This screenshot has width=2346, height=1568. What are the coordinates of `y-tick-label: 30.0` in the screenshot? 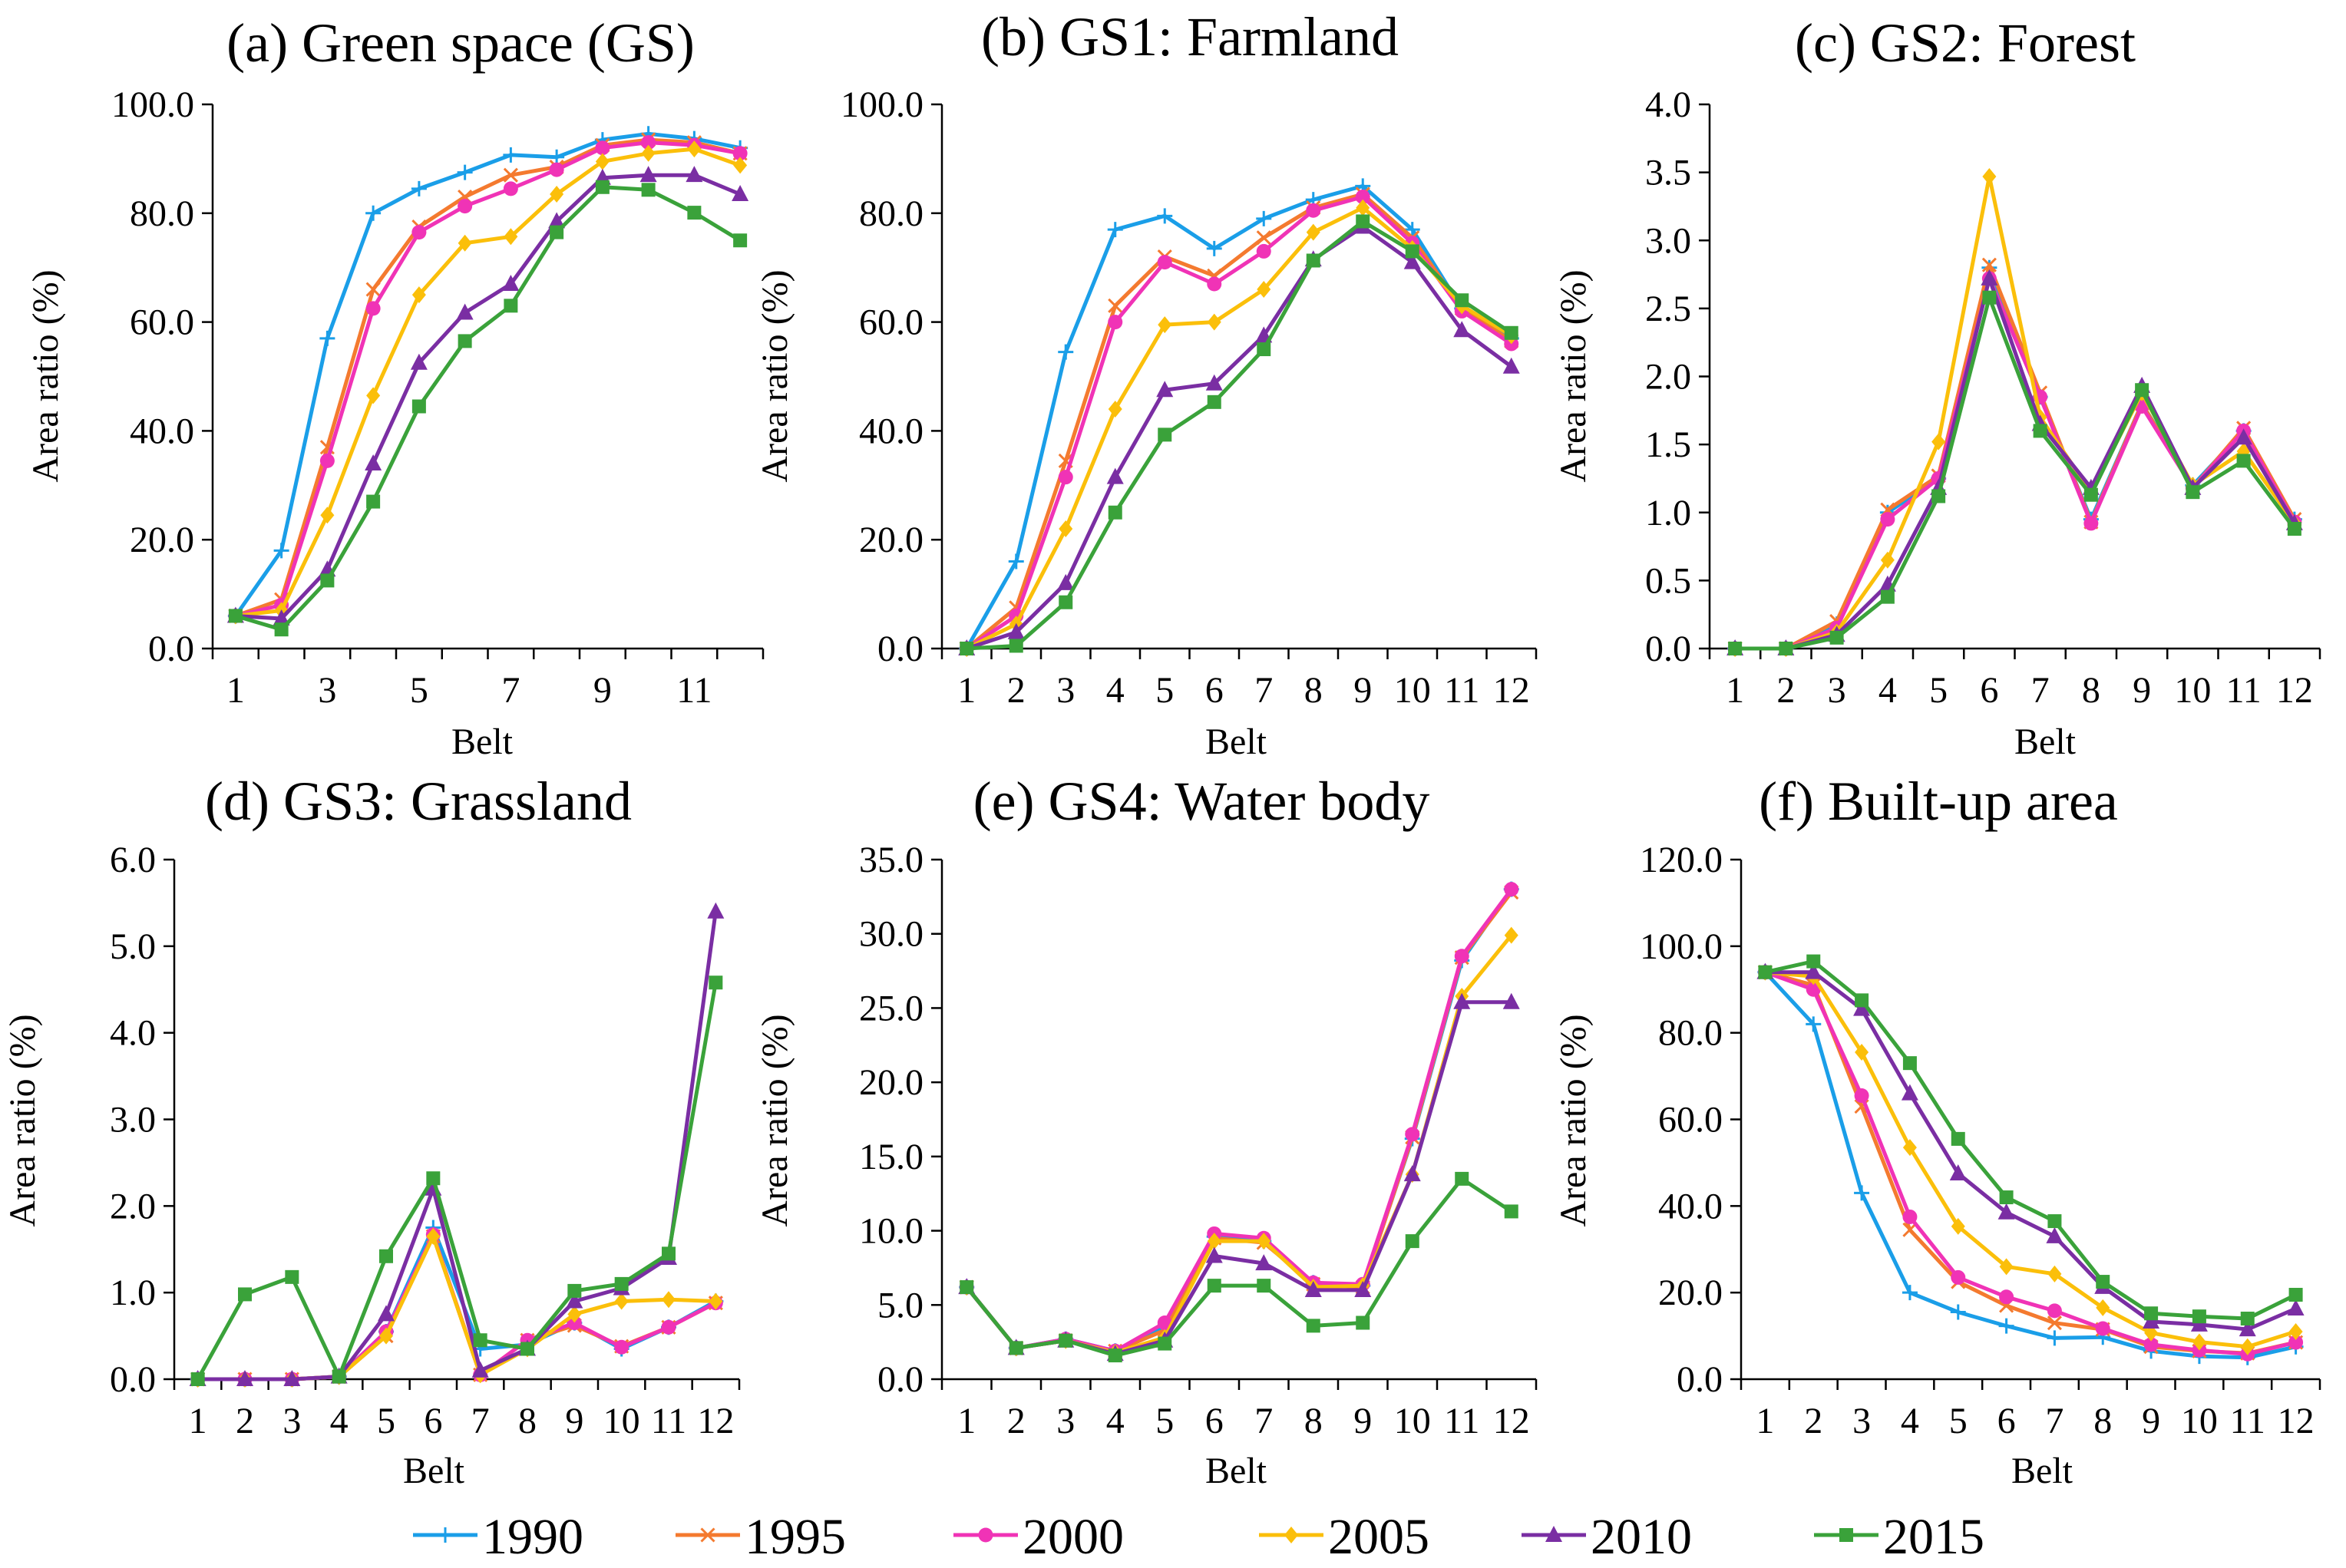 It's located at (892, 935).